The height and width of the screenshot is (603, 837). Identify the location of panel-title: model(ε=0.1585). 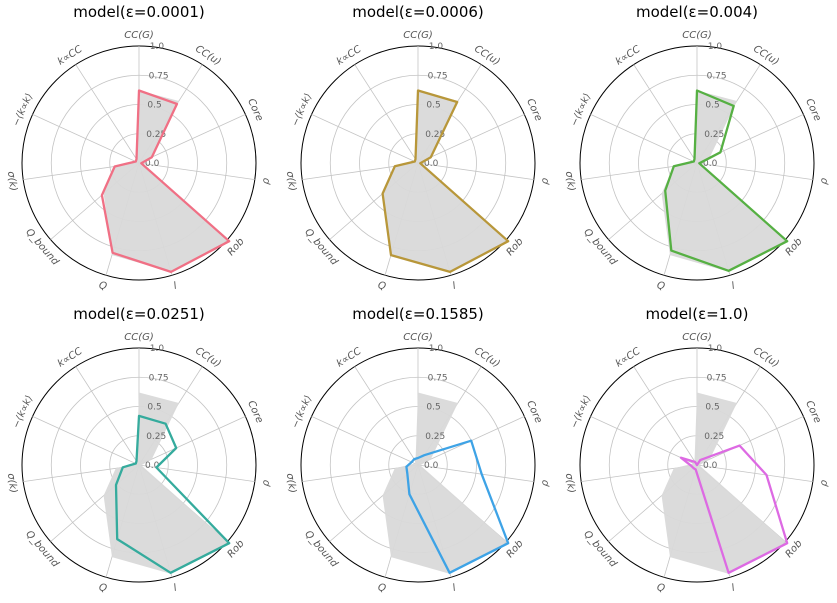
(418, 314).